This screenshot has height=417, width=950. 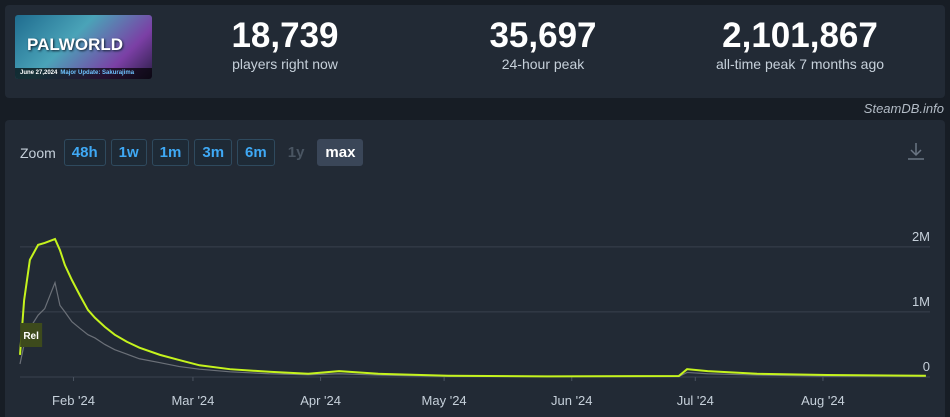 I want to click on banner-update: Major Update: Sakurajima, so click(x=97, y=73).